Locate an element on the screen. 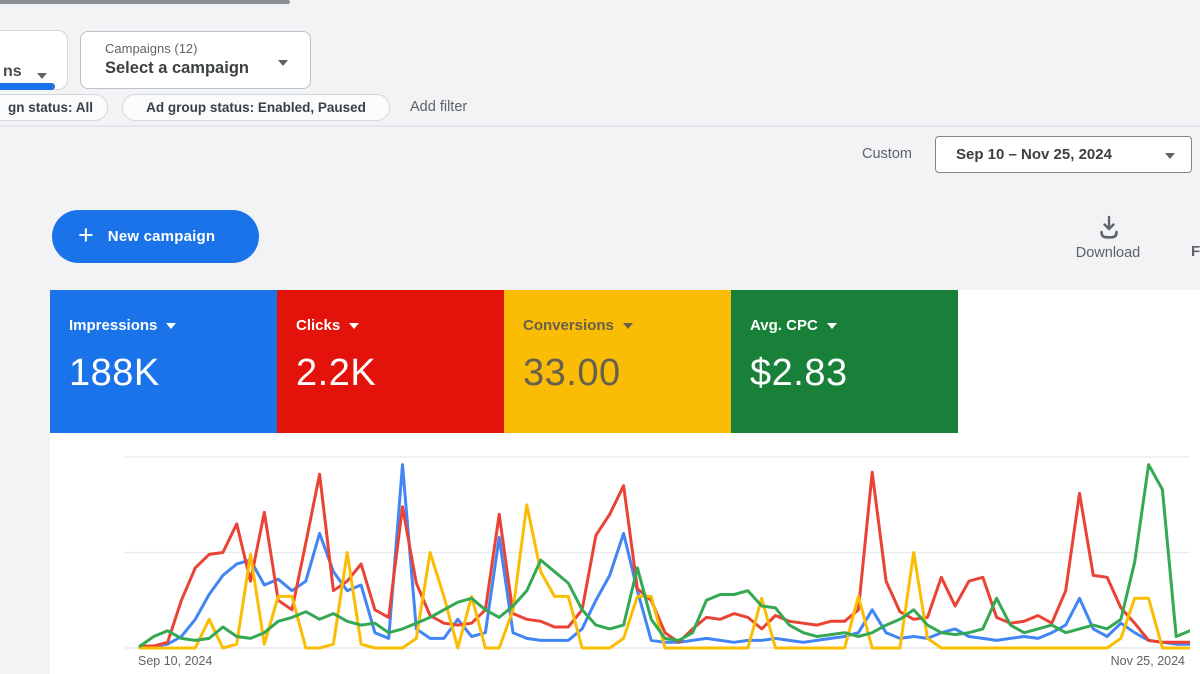  scorecard-clicks: Clicks 2.2K is located at coordinates (390, 361).